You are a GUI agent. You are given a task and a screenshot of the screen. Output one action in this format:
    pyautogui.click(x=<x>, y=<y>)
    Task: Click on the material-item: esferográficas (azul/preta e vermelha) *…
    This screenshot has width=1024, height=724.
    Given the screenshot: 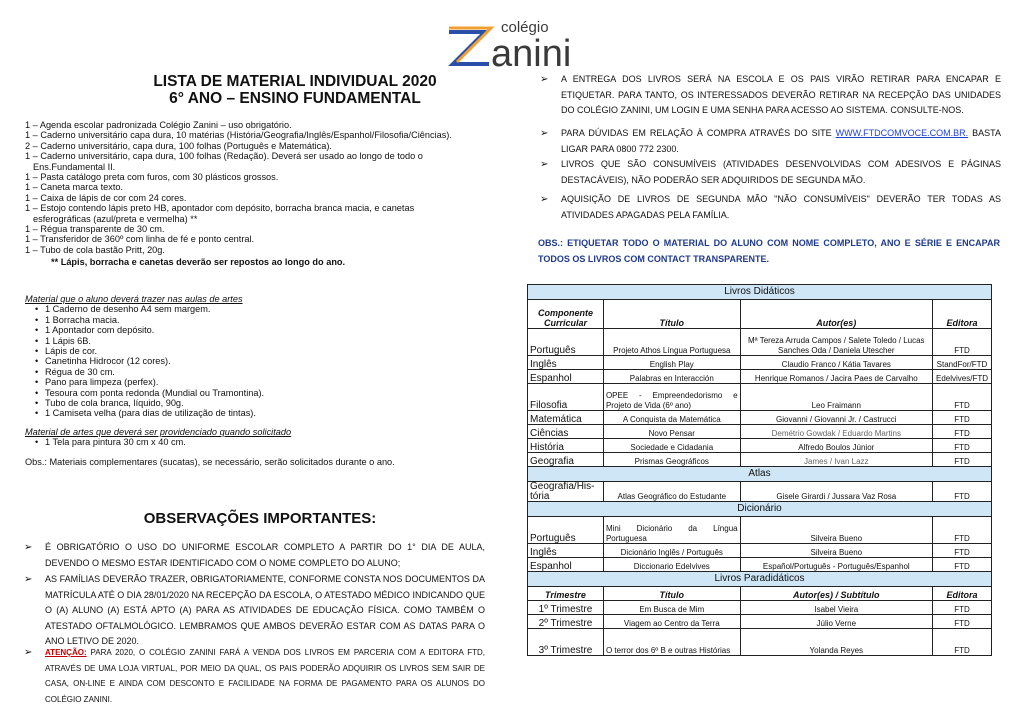 What is the action you would take?
    pyautogui.click(x=115, y=218)
    